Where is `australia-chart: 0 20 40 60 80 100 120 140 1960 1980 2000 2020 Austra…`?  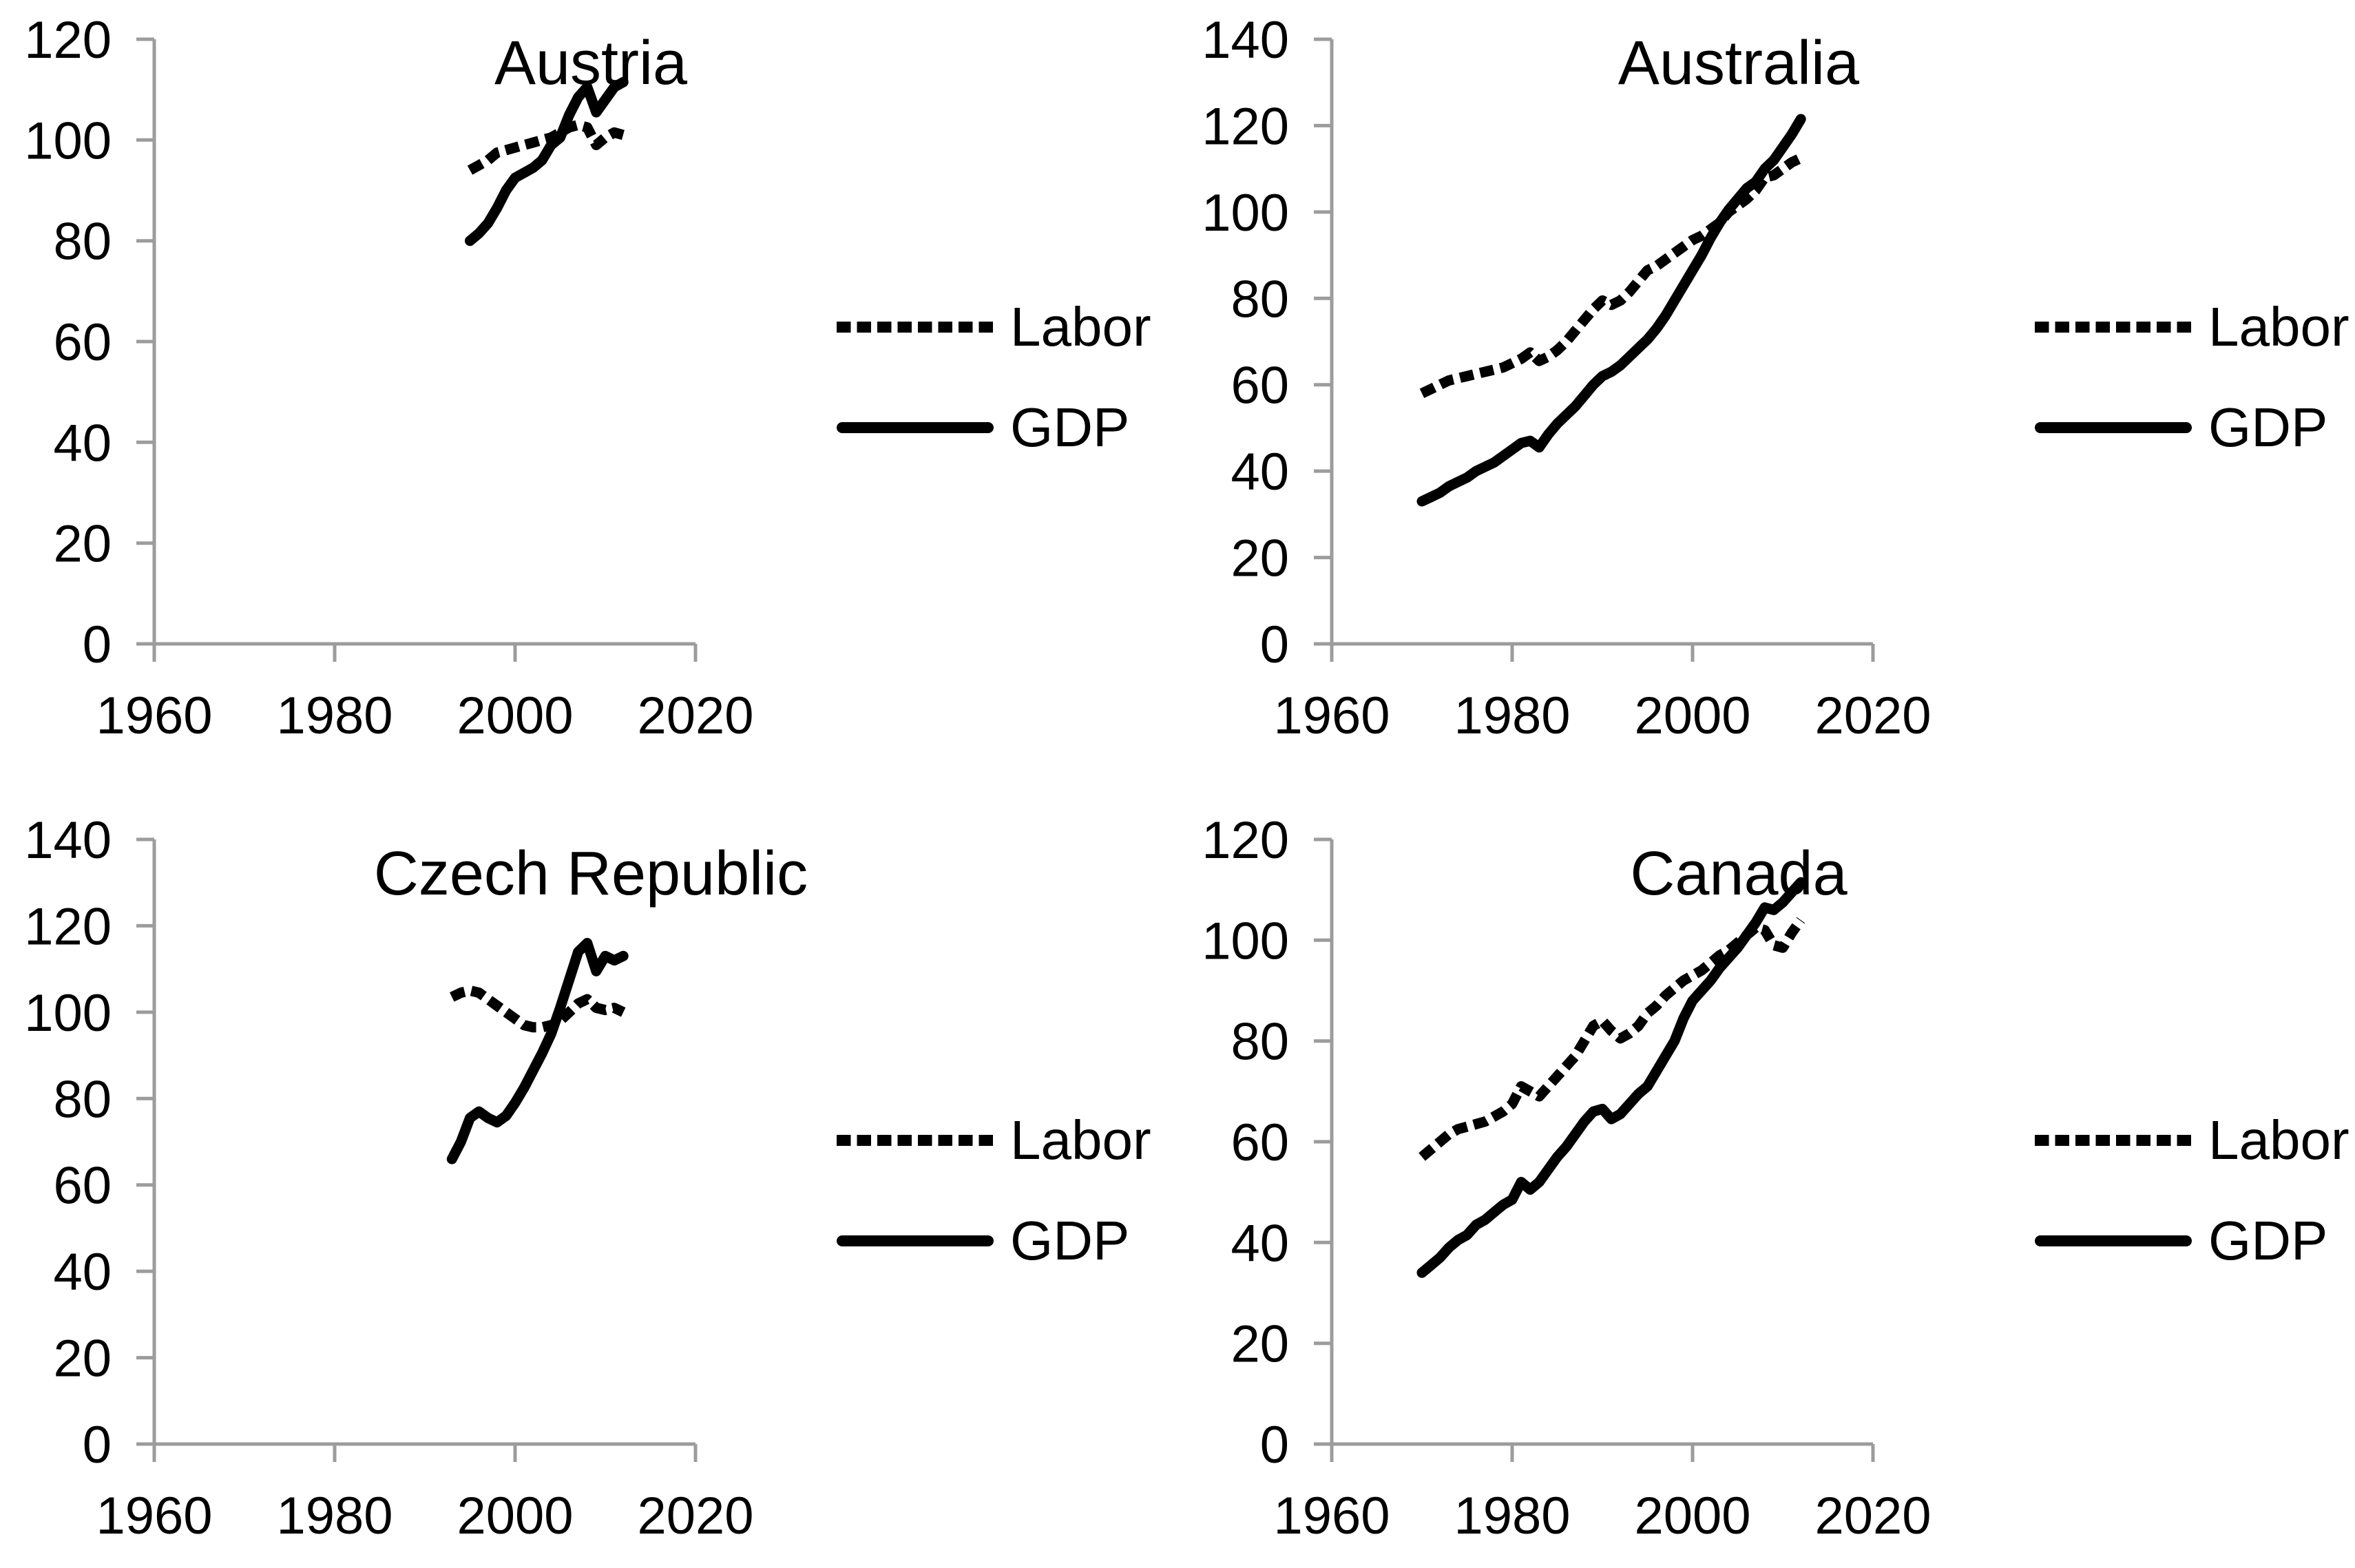
australia-chart: 0 20 40 60 80 100 120 140 1960 1980 2000 2020 Austra… is located at coordinates (1566, 378).